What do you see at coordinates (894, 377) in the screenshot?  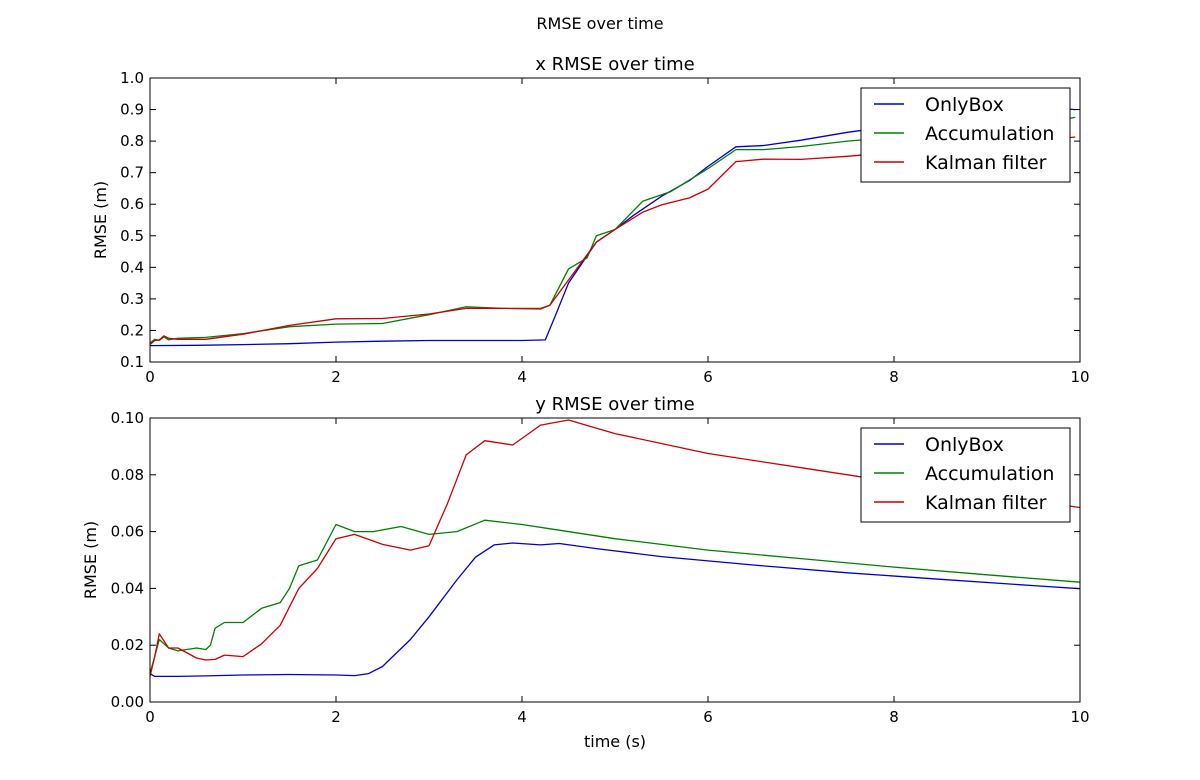 I see `x-xtick-label: 8` at bounding box center [894, 377].